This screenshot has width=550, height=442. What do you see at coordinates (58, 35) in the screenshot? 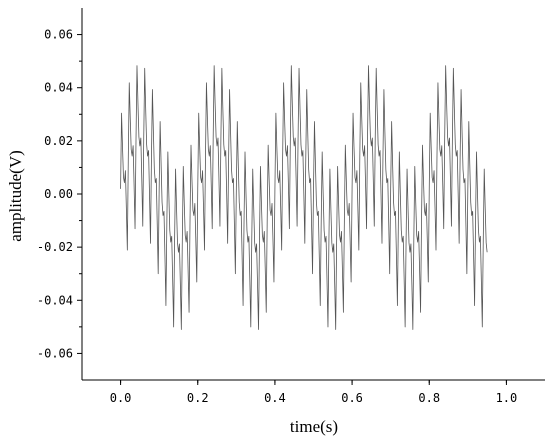
I see `y-tick-label: 0.06` at bounding box center [58, 35].